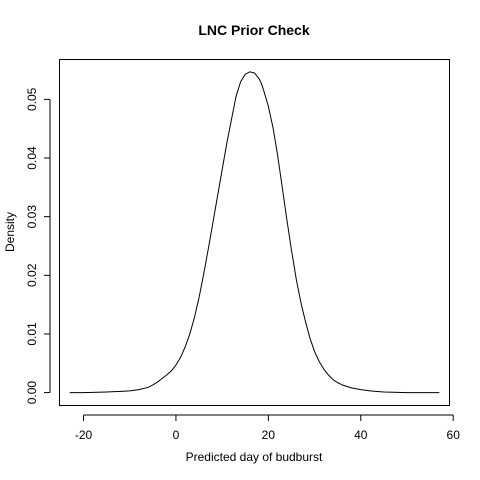 This screenshot has height=480, width=480. What do you see at coordinates (361, 435) in the screenshot?
I see `x-tick-label: 40` at bounding box center [361, 435].